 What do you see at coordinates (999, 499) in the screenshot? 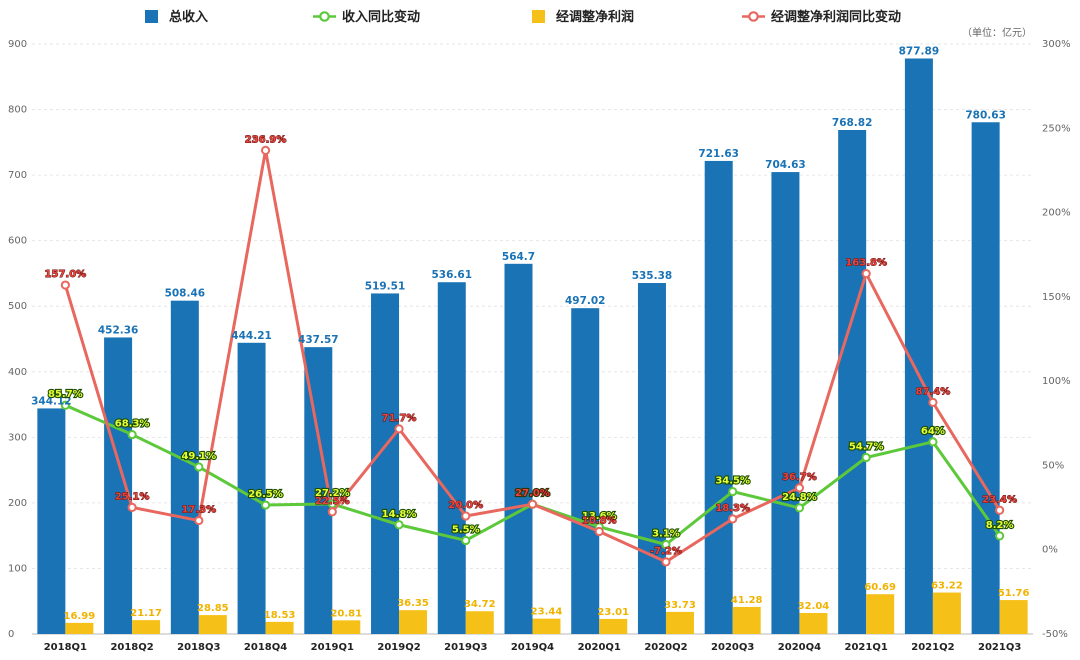
I see `net-profit-growth-label: 23.4%` at bounding box center [999, 499].